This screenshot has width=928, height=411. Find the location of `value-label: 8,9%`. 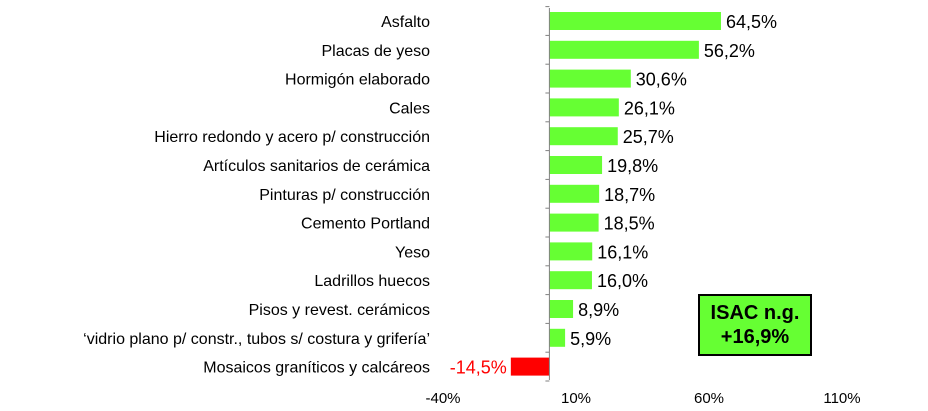

value-label: 8,9% is located at coordinates (598, 310).